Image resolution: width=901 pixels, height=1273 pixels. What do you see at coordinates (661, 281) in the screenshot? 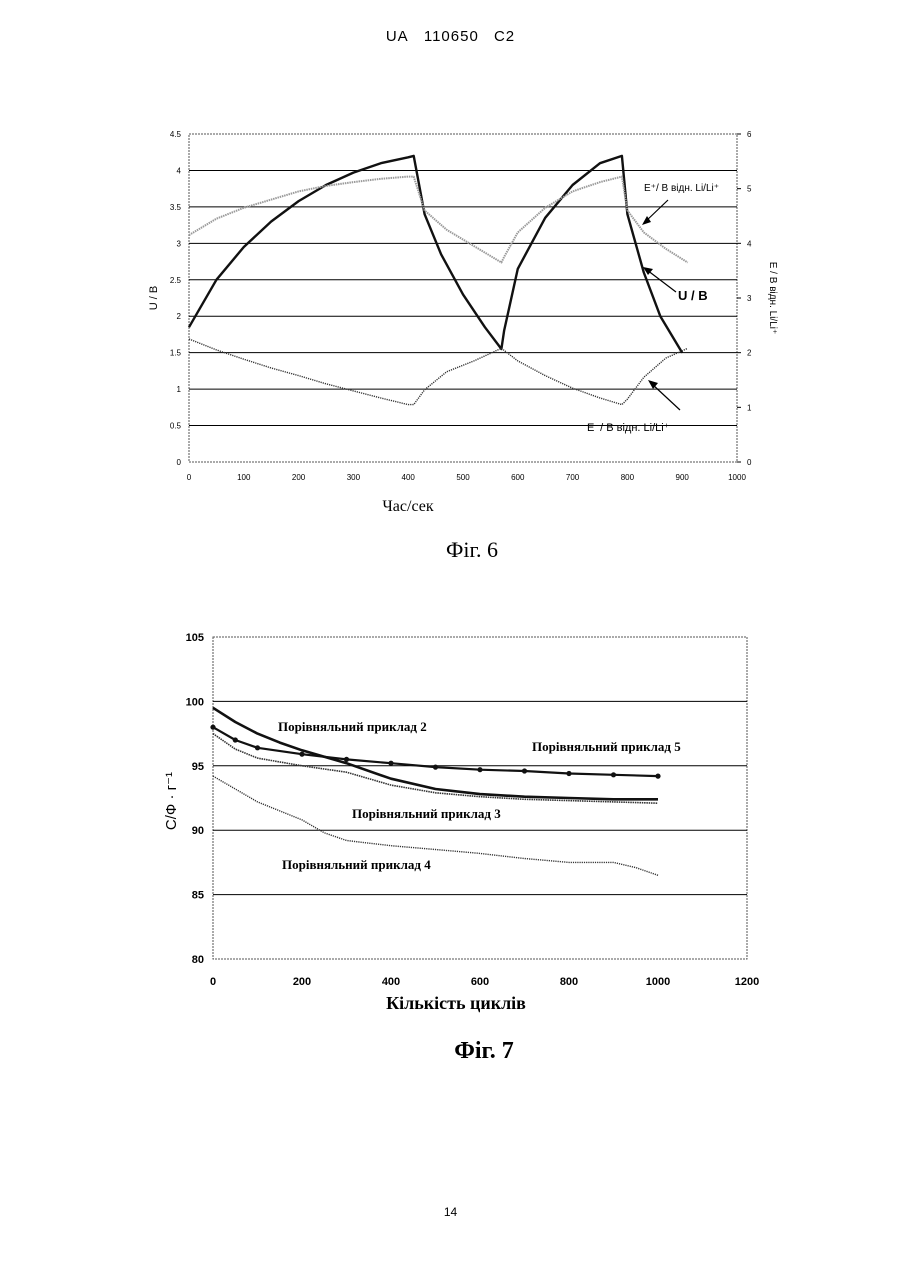
I see `arrow-u` at bounding box center [661, 281].